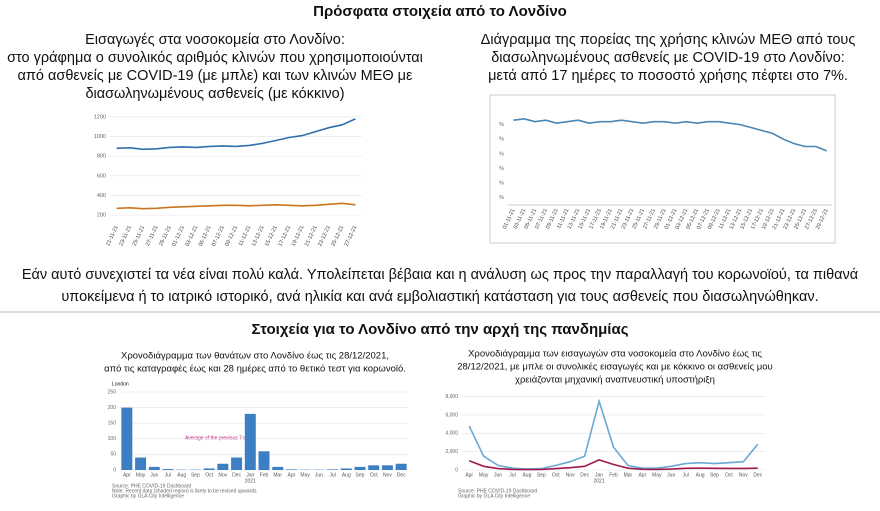 This screenshot has height=511, width=880. I want to click on y-tick-label: 6,000, so click(451, 415).